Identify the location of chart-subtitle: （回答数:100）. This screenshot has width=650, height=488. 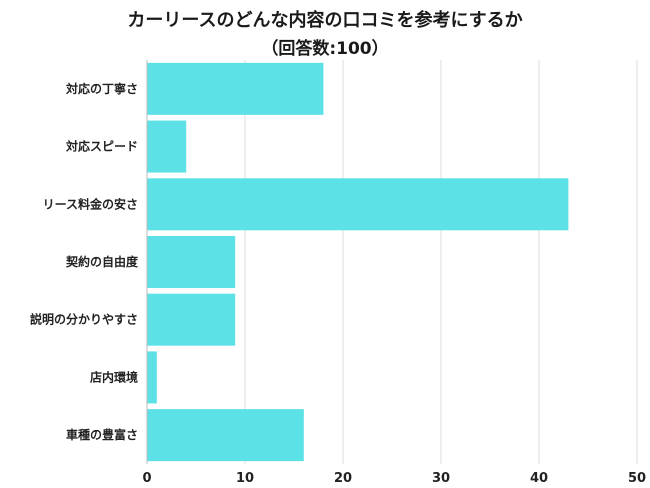
(325, 49).